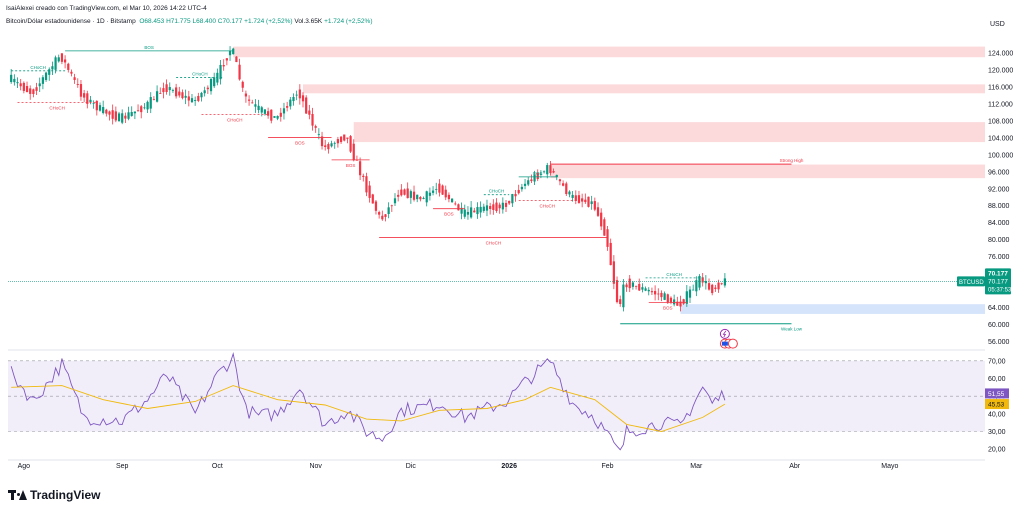  What do you see at coordinates (999, 257) in the screenshot?
I see `price-tick-label: 76.000` at bounding box center [999, 257].